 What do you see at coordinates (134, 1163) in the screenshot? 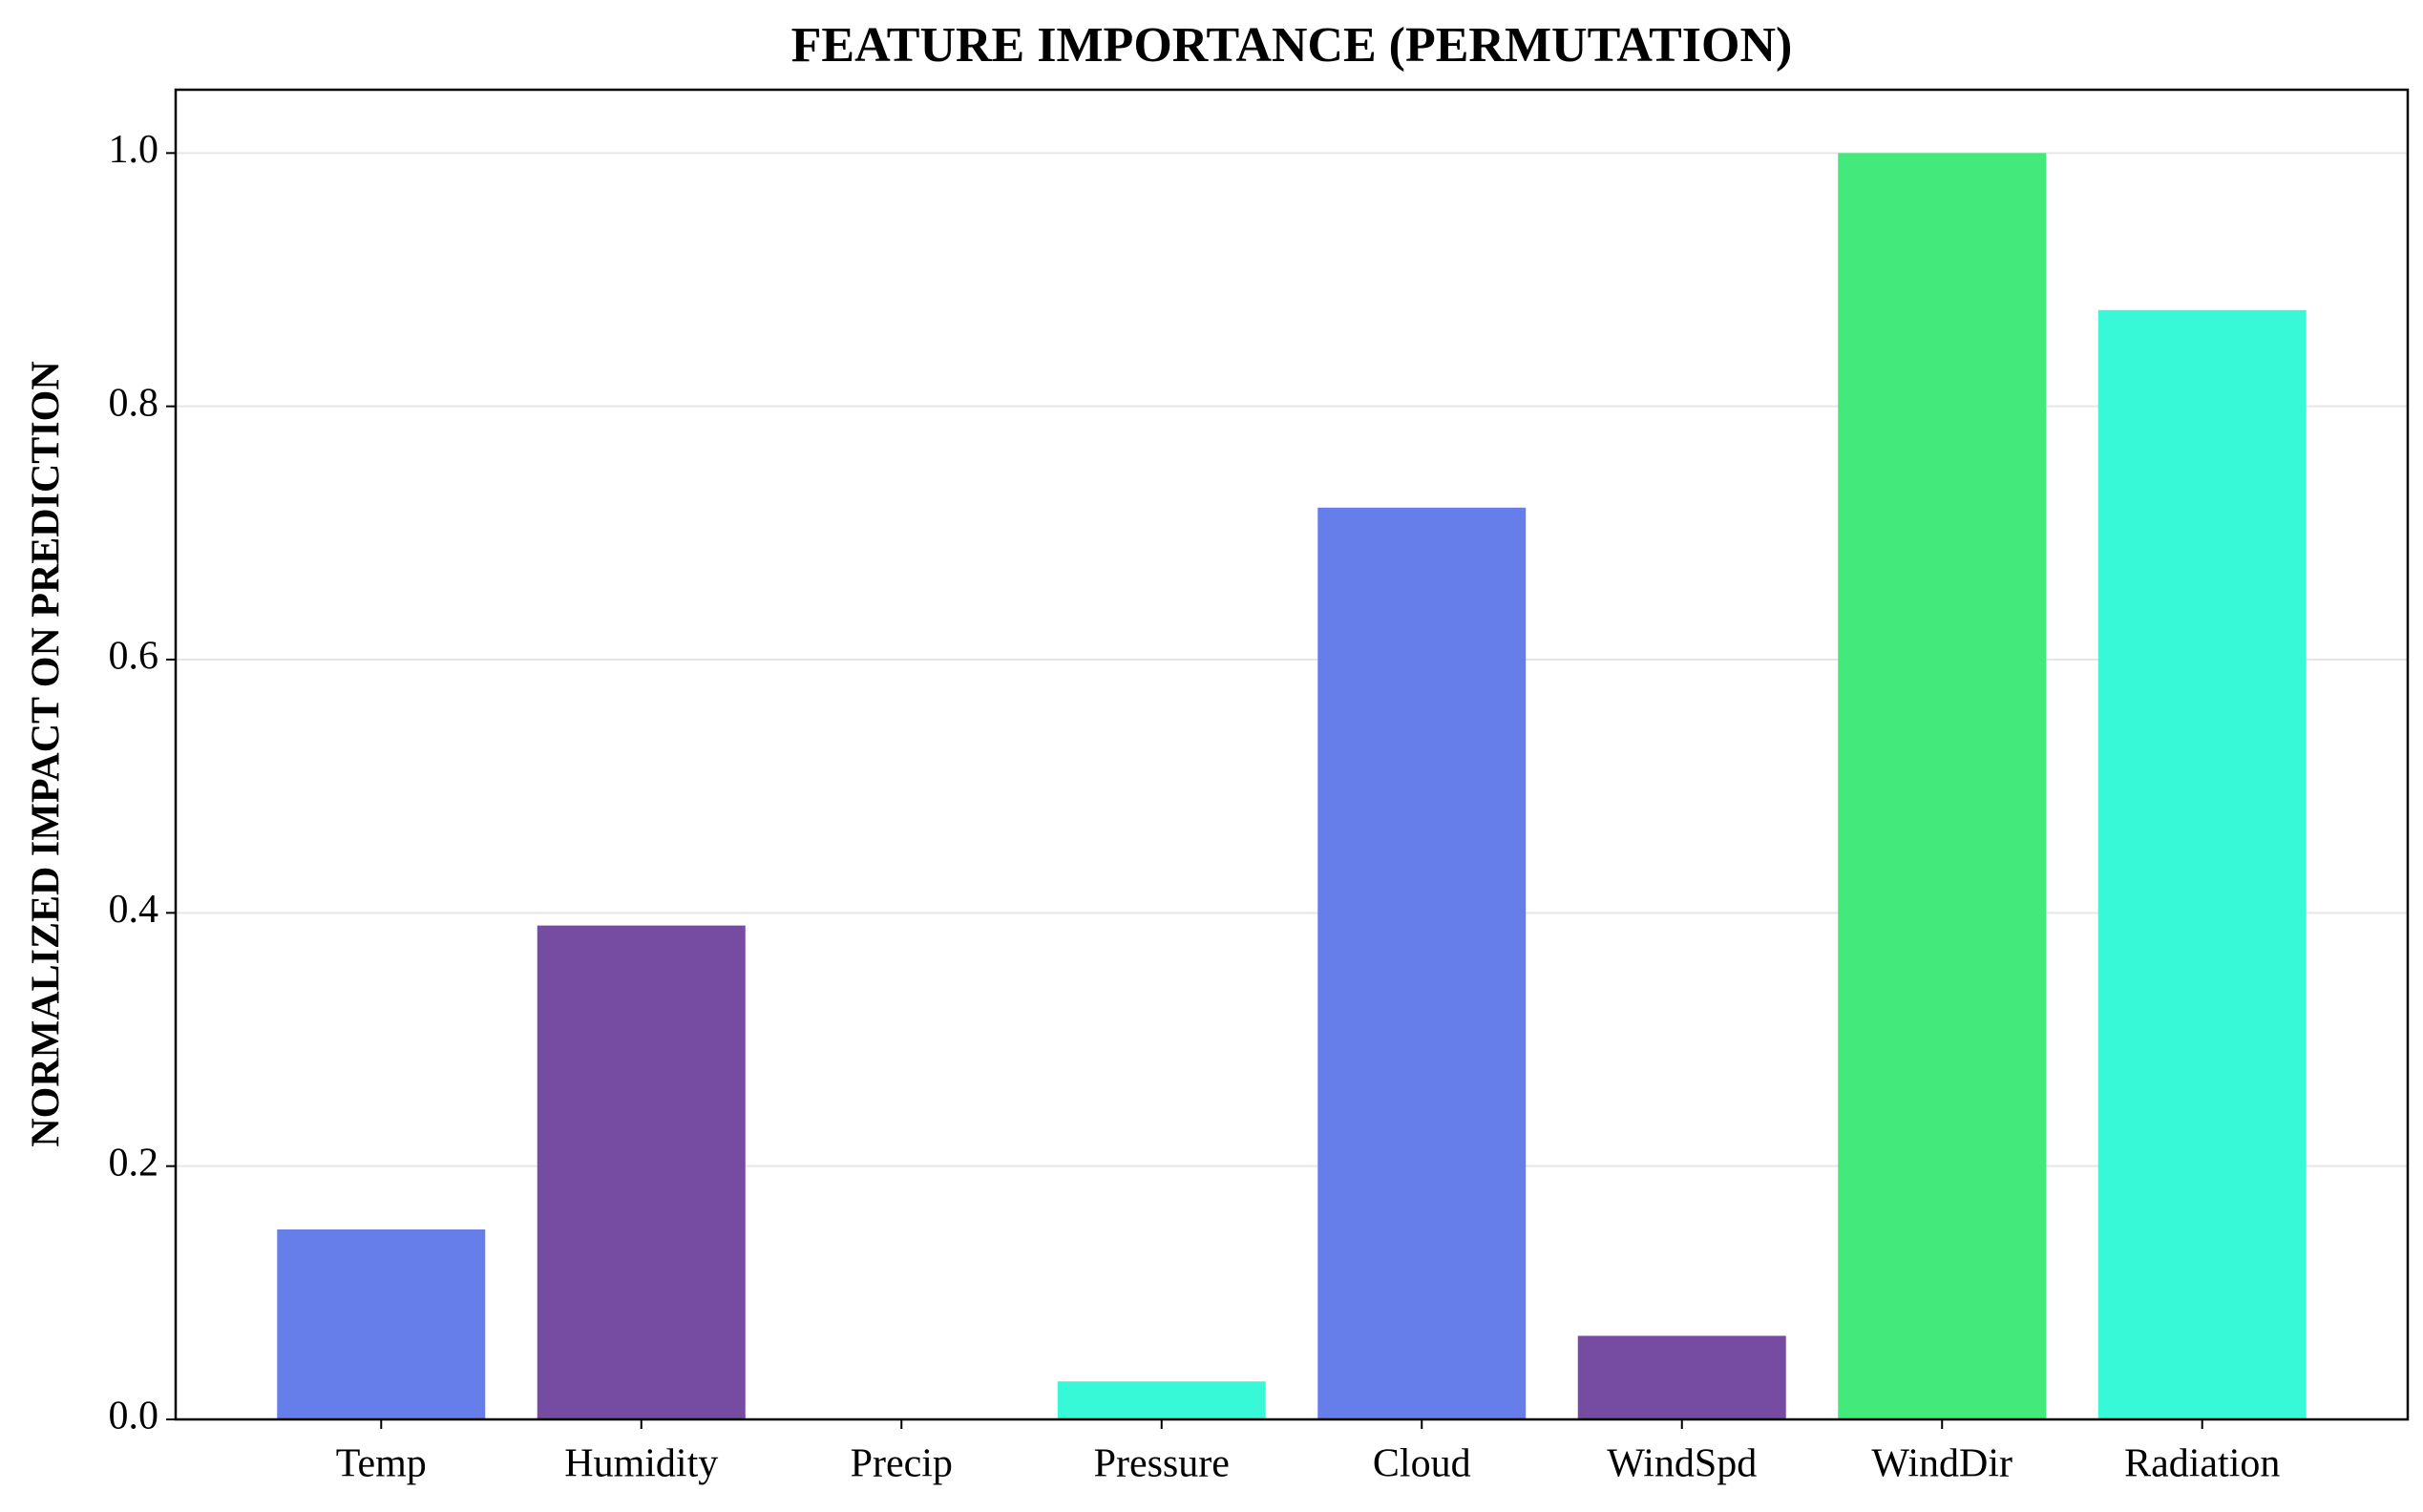
I see `y-tick-label: 0.2` at bounding box center [134, 1163].